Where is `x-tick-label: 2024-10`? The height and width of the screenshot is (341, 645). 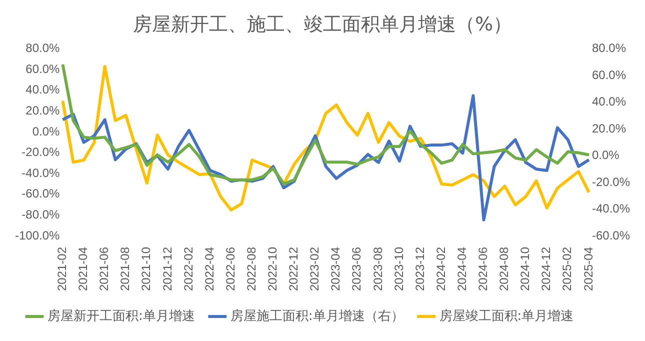 x-tick-label: 2024-10 is located at coordinates (525, 269).